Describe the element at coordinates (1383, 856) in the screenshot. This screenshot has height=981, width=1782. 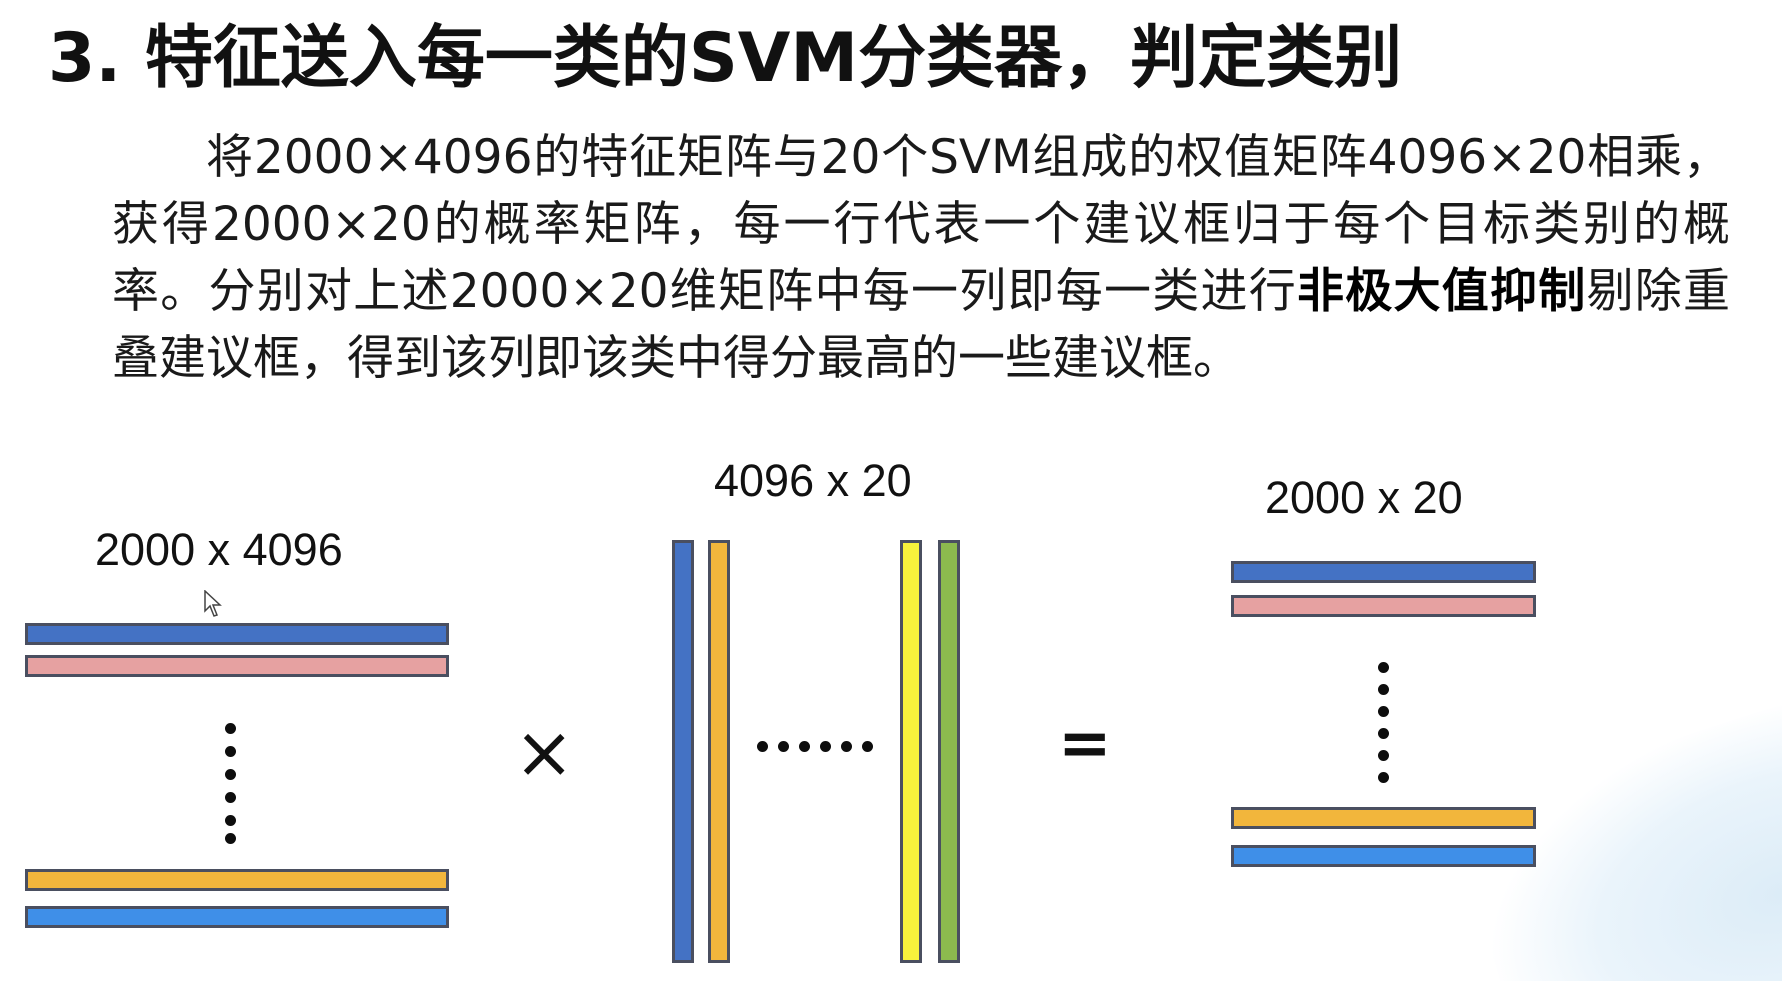
I see `right-matrix-row-n` at that location.